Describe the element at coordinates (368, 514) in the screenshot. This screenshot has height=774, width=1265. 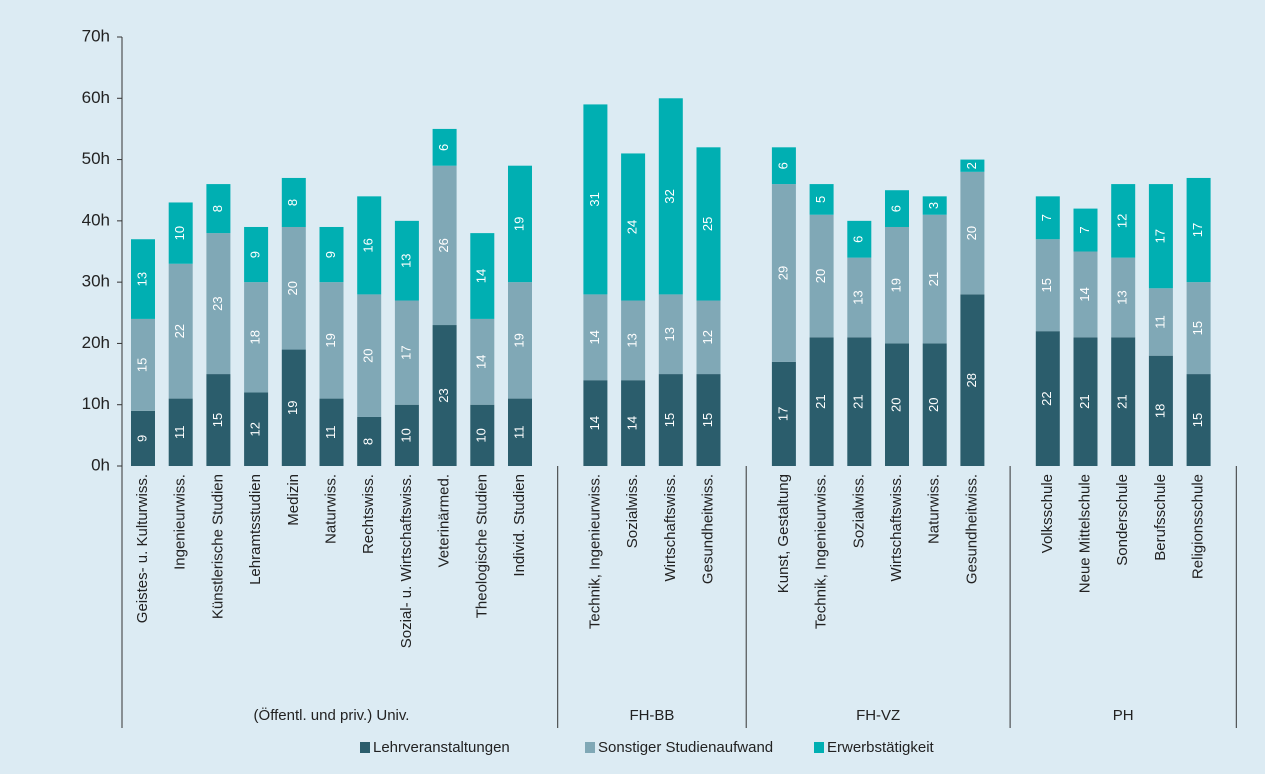
I see `x-tick-label: Rechtswiss.` at that location.